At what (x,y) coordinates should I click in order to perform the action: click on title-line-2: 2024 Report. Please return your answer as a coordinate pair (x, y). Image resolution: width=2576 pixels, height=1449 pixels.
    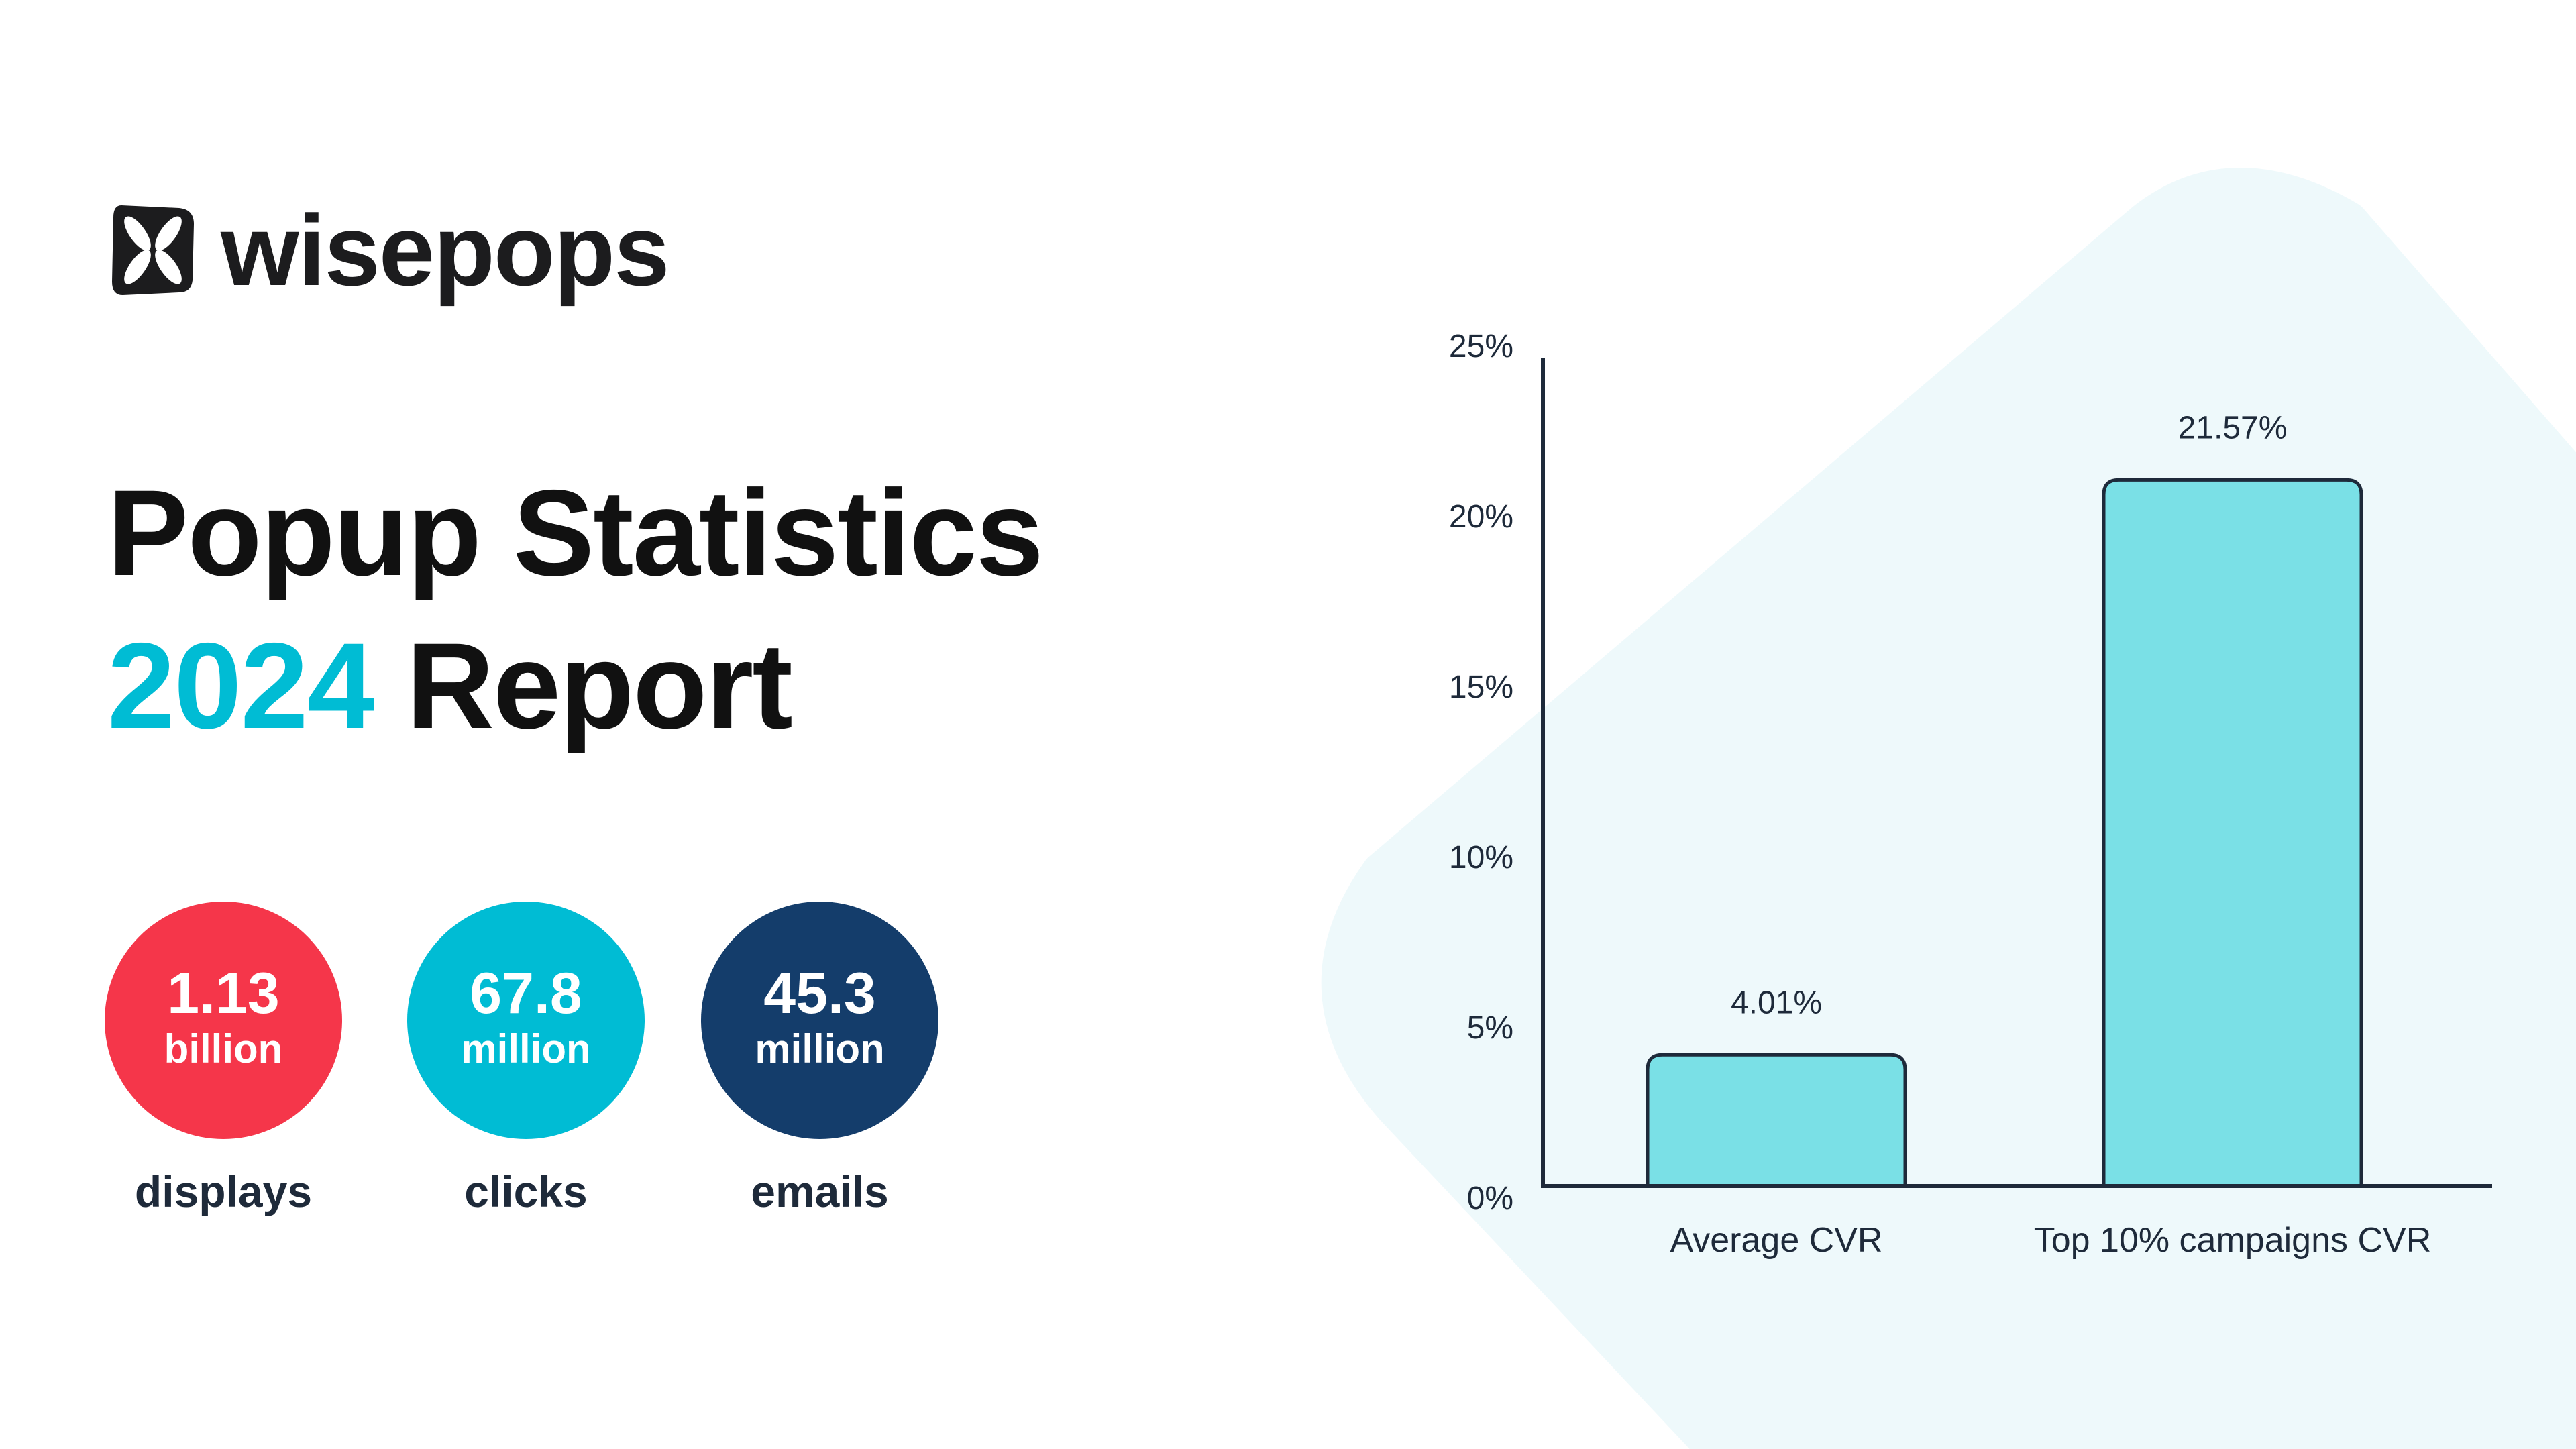
    Looking at the image, I should click on (574, 685).